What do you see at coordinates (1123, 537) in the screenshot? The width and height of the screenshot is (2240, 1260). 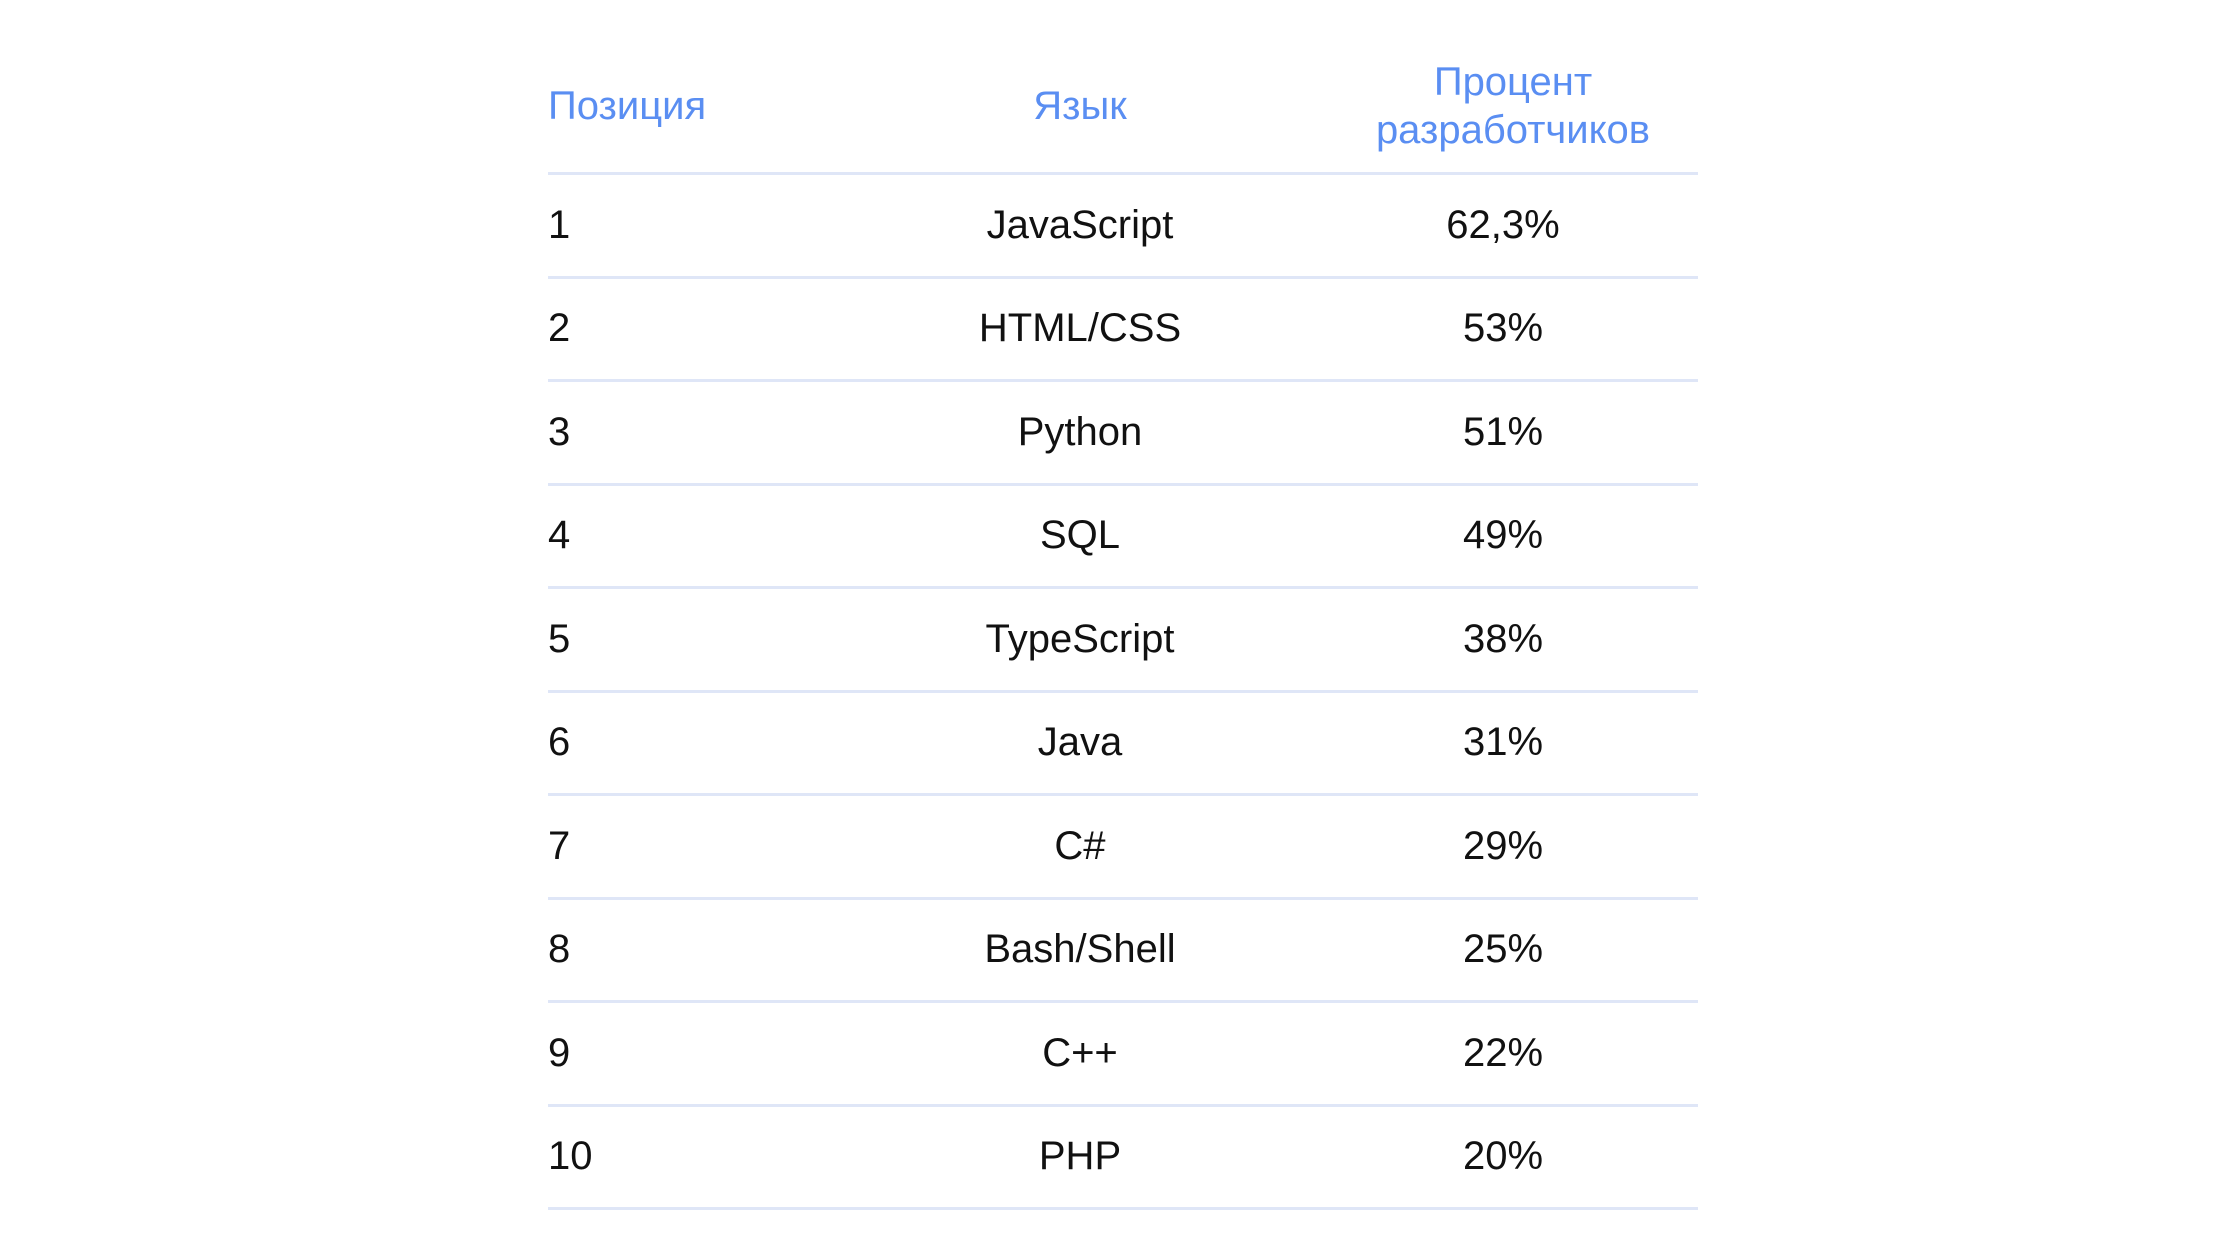 I see `table-row: 4 SQL 49%` at bounding box center [1123, 537].